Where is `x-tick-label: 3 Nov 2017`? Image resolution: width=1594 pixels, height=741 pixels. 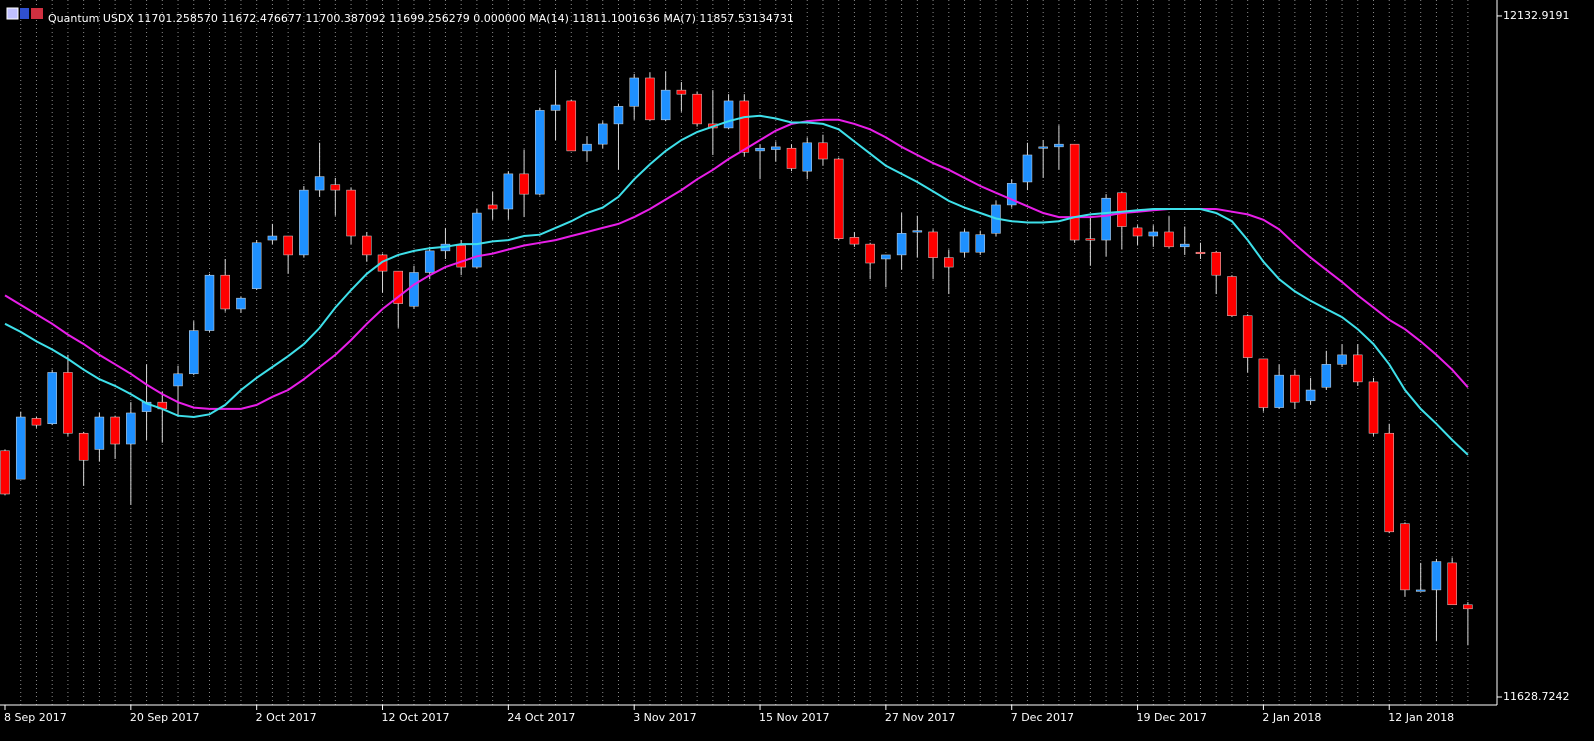 x-tick-label: 3 Nov 2017 is located at coordinates (664, 717).